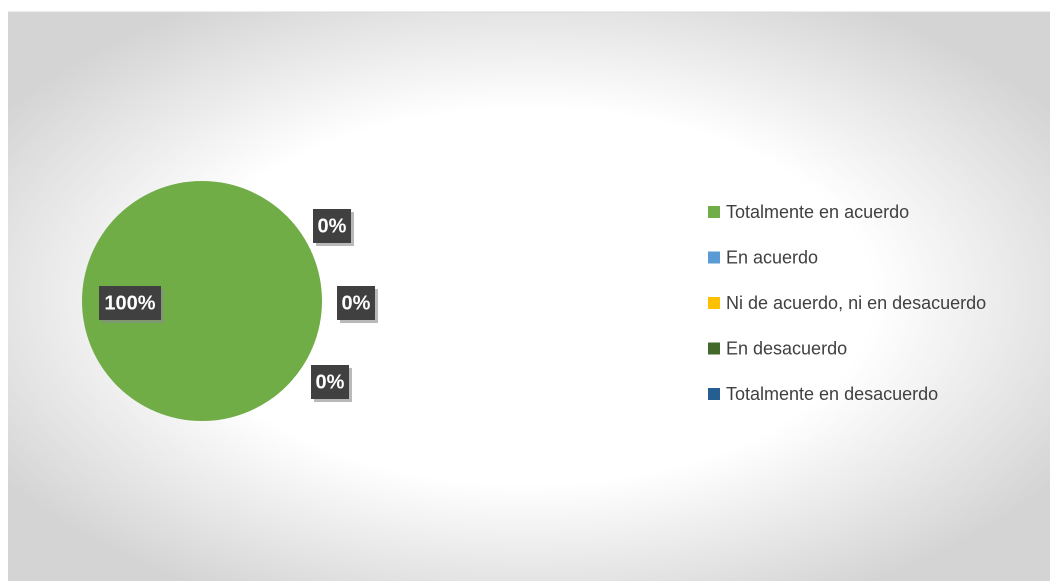 The height and width of the screenshot is (586, 1057). What do you see at coordinates (817, 212) in the screenshot?
I see `legend-label: Totalmente en acuerdo` at bounding box center [817, 212].